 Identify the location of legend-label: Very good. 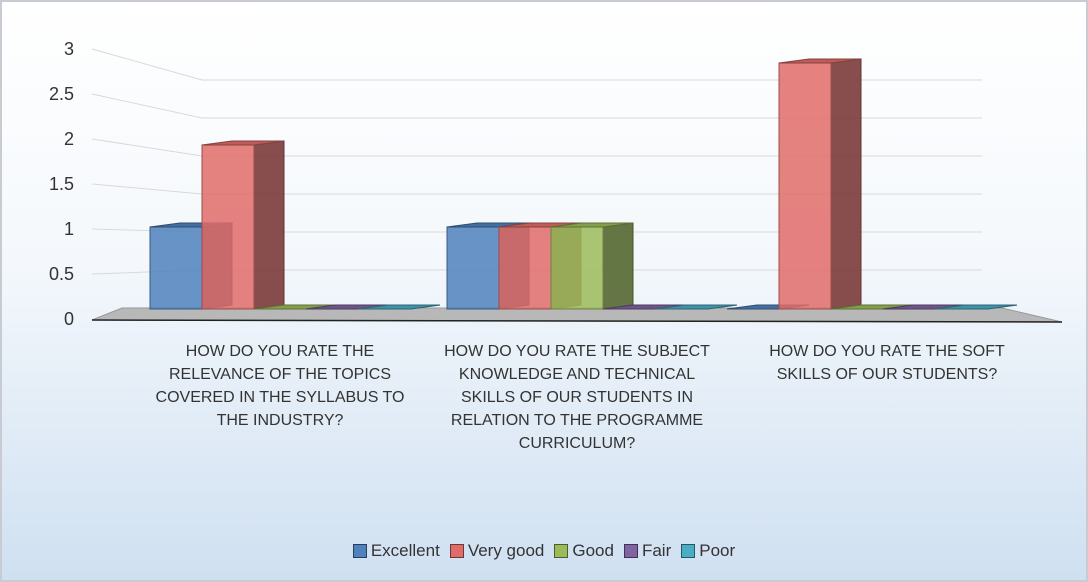
(506, 550).